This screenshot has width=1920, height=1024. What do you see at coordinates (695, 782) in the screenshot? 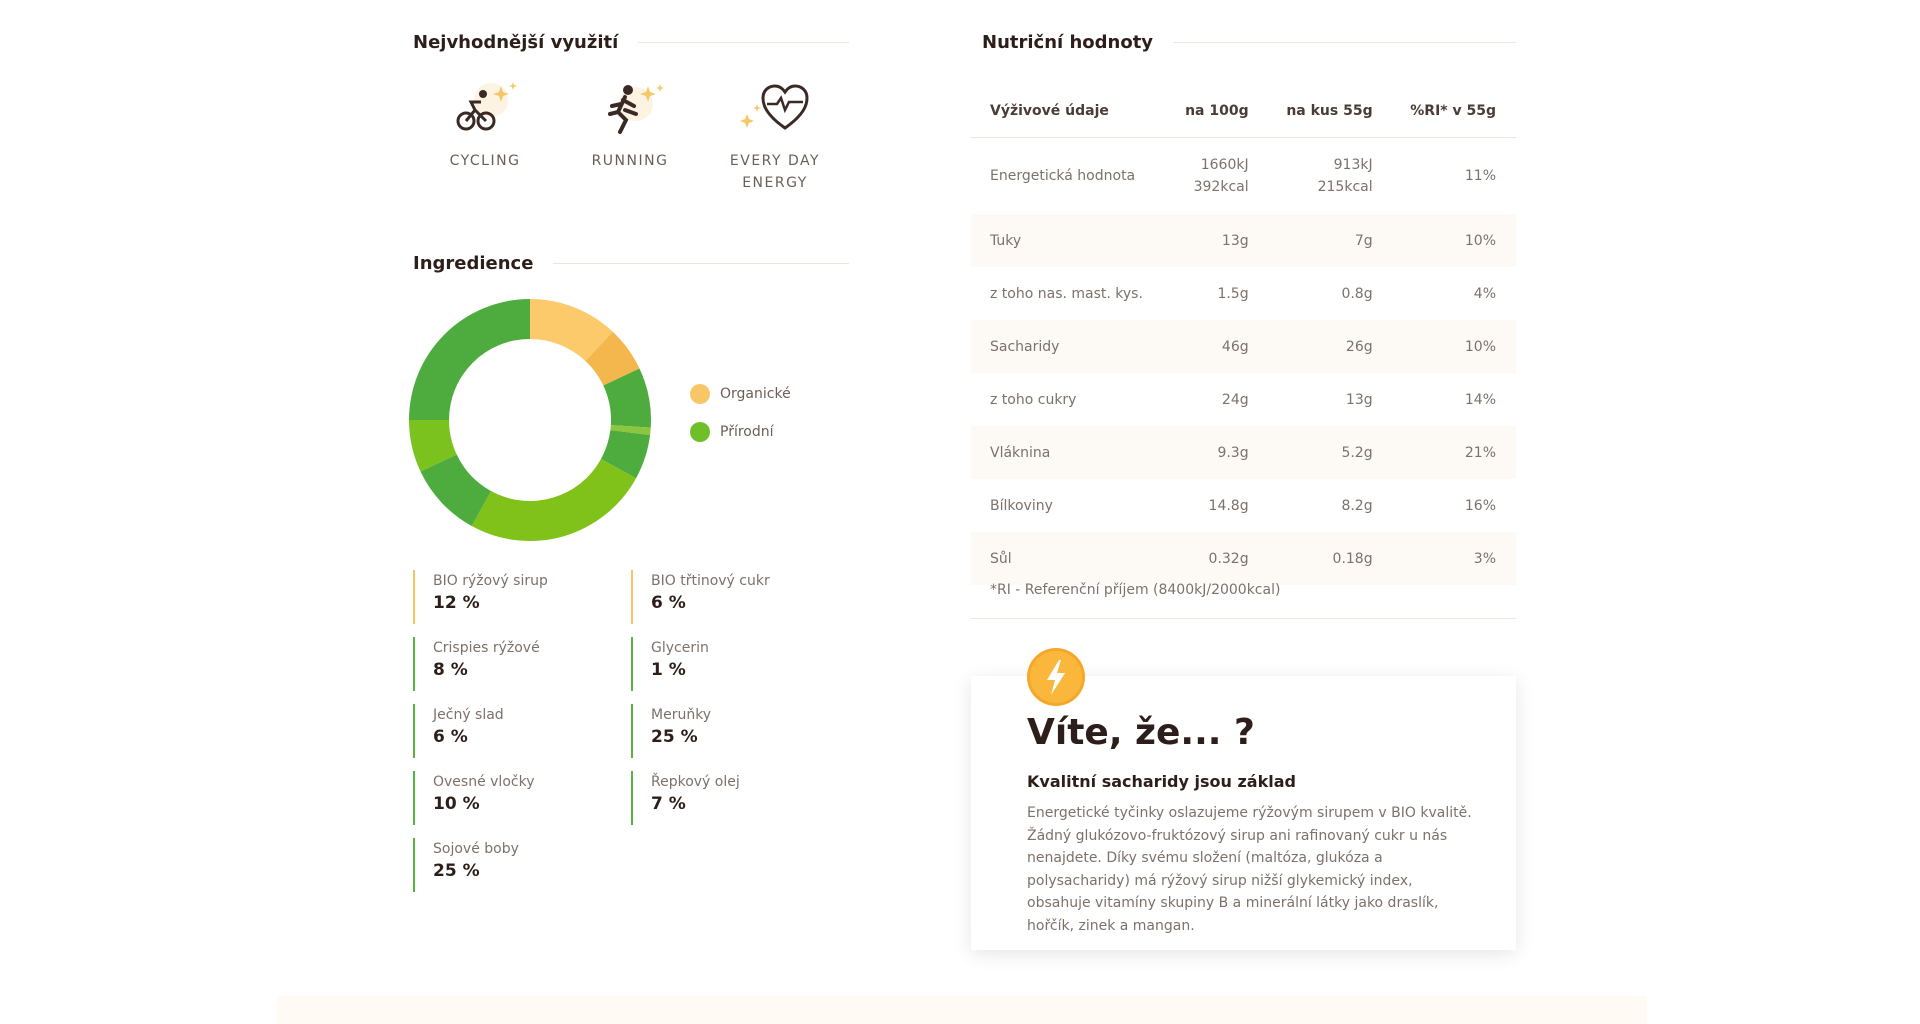
I see `ingredient-name: Řepkový olej` at bounding box center [695, 782].